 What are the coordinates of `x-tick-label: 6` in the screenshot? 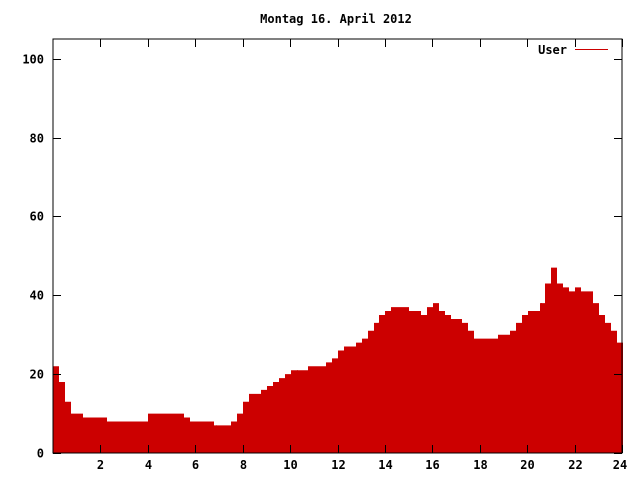 It's located at (195, 465).